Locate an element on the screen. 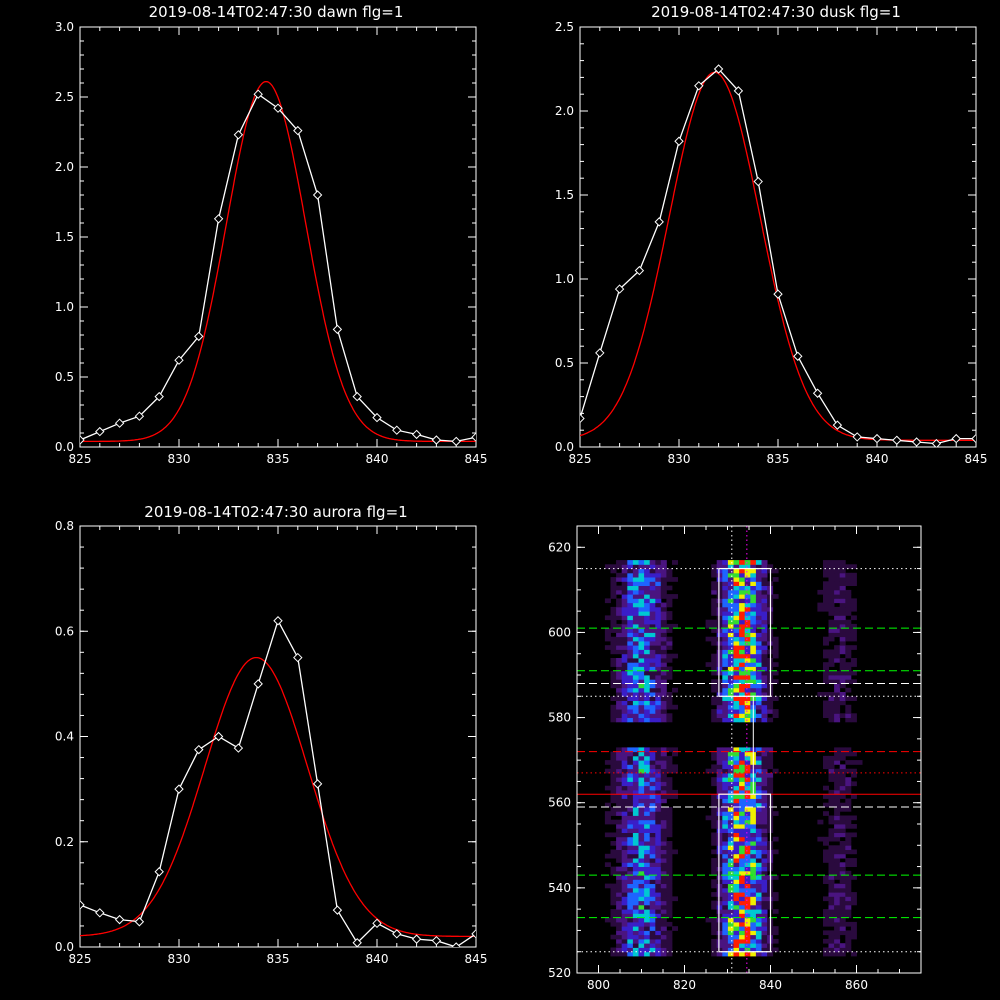 Image resolution: width=1000 pixels, height=1000 pixels. panel-0-data-point is located at coordinates (258, 94).